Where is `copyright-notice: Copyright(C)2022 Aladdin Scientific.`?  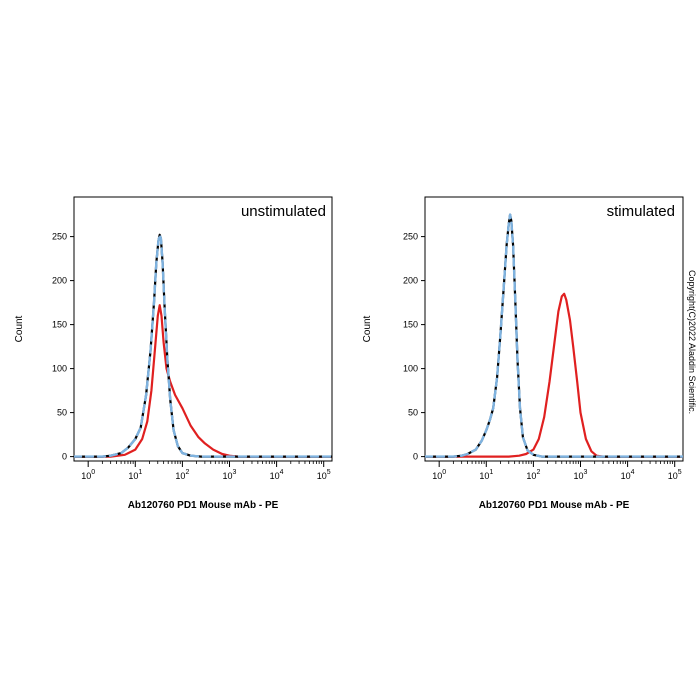 copyright-notice: Copyright(C)2022 Aladdin Scientific. is located at coordinates (692, 342).